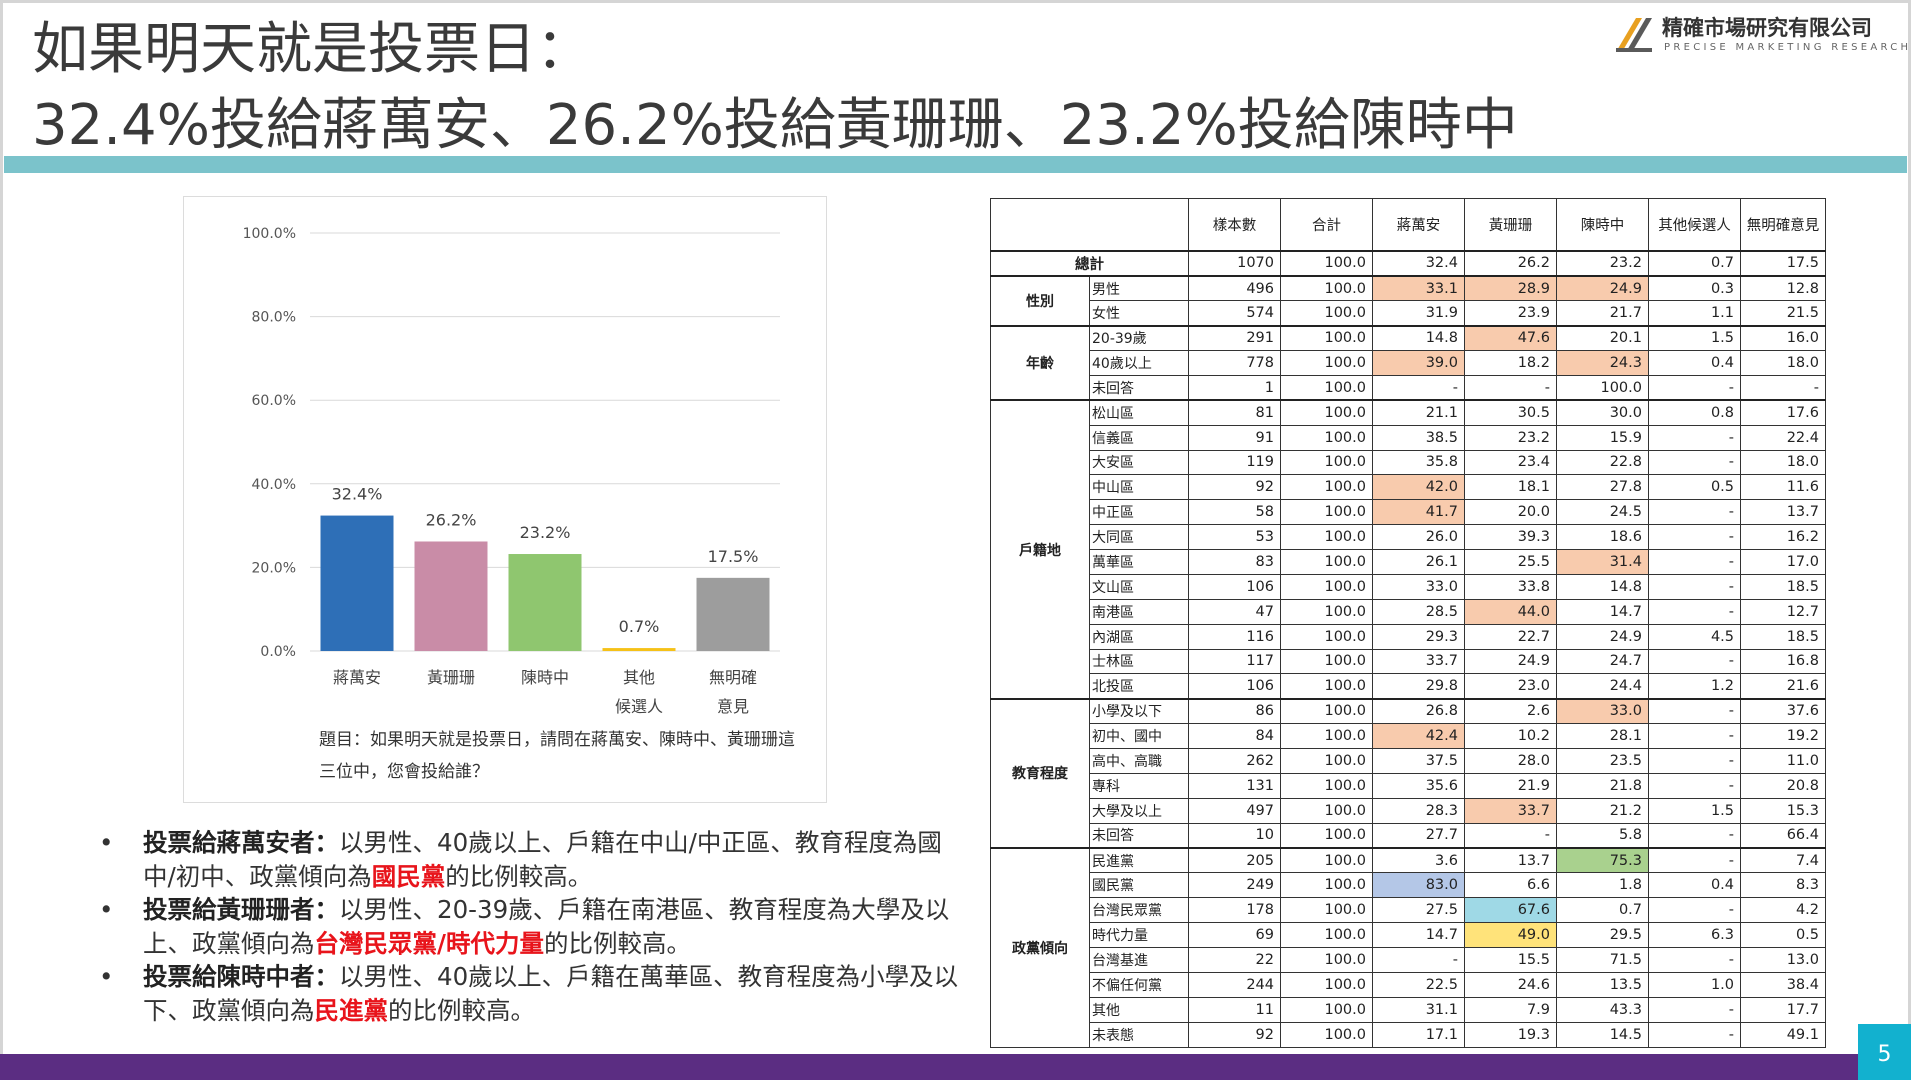 This screenshot has width=1911, height=1086. What do you see at coordinates (1139, 984) in the screenshot?
I see `row-label: 不偏任何黨` at bounding box center [1139, 984].